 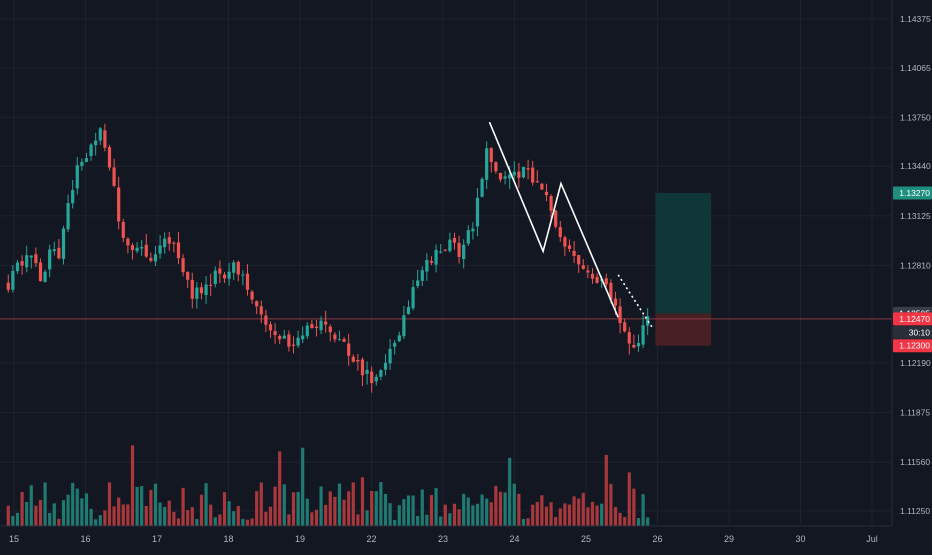 What do you see at coordinates (586, 539) in the screenshot?
I see `x-tick-label: 25` at bounding box center [586, 539].